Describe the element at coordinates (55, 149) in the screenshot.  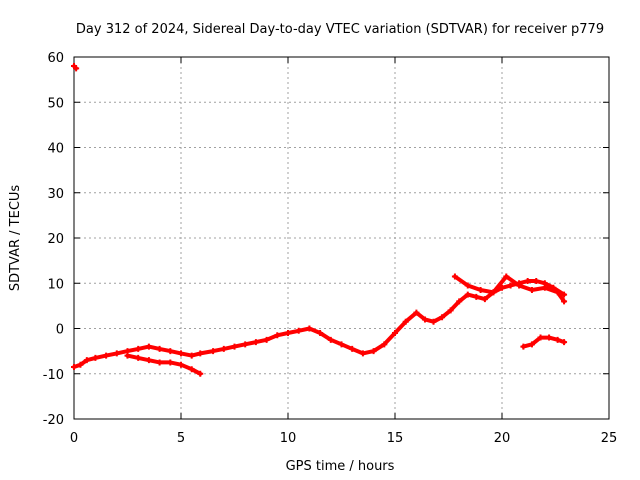
I see `y-tick-label: 40` at that location.